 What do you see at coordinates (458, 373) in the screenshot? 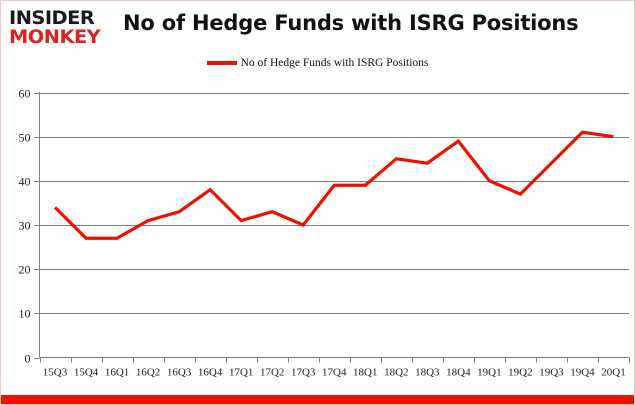
I see `x-tick-label: 18Q4` at bounding box center [458, 373].